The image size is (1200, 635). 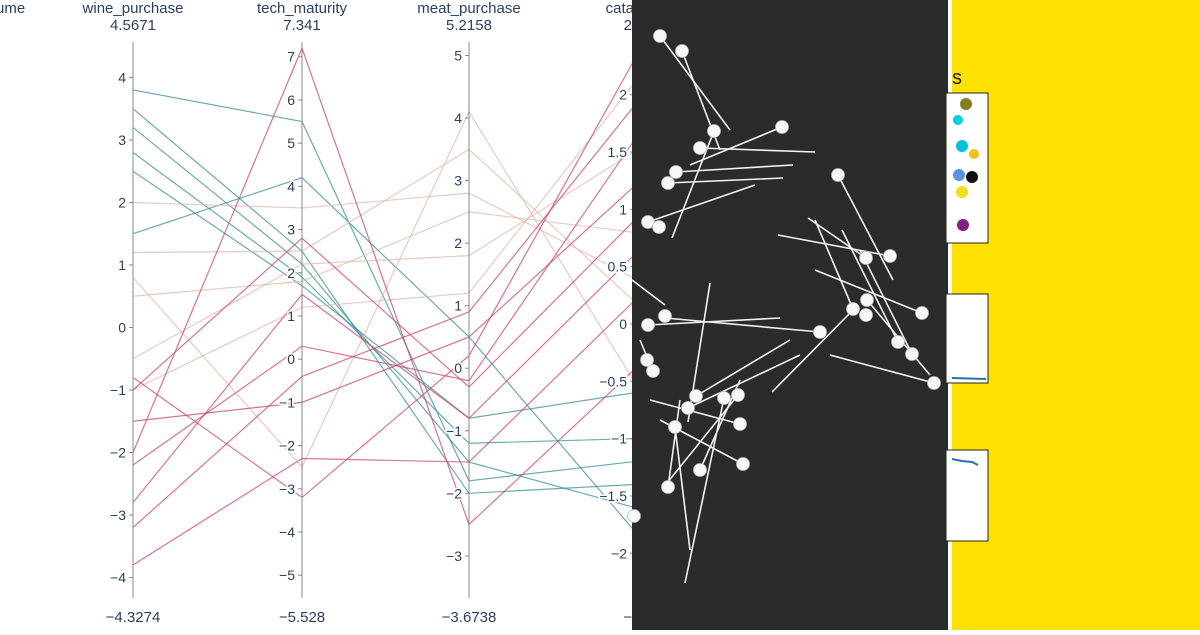 I want to click on tick-label: 0.5, so click(x=618, y=267).